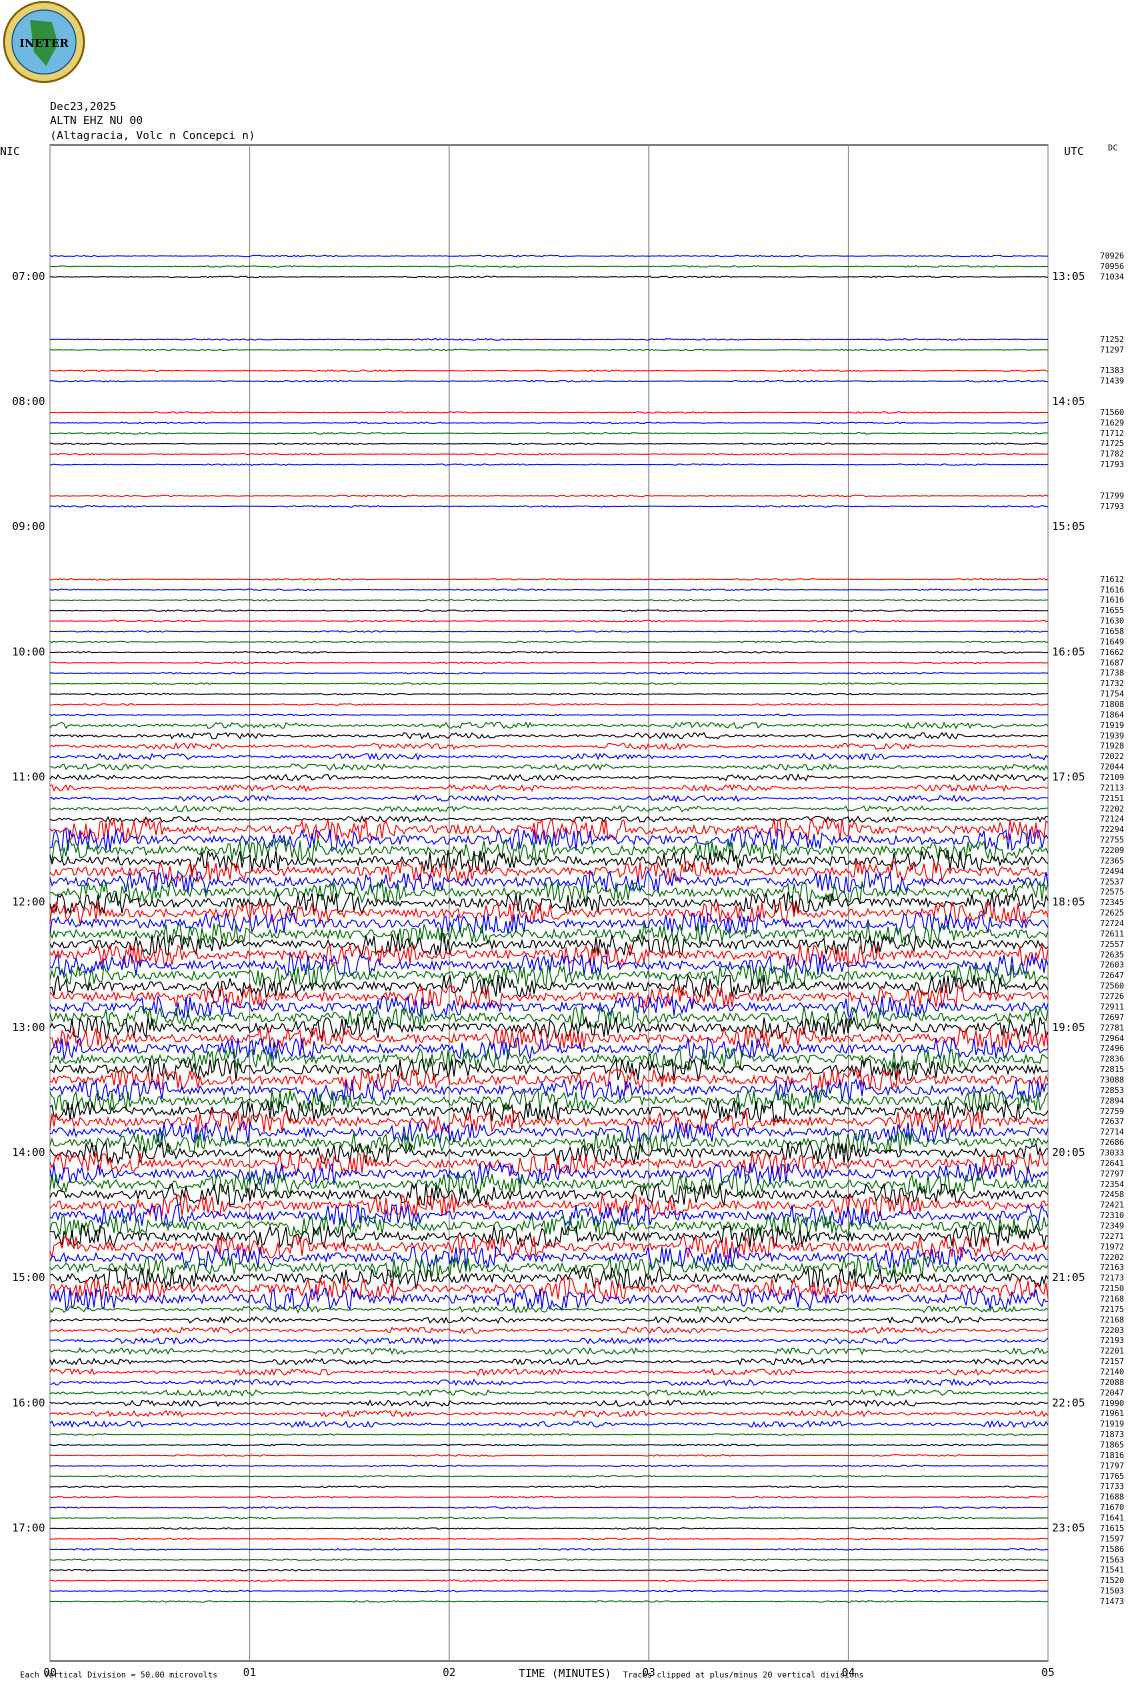 Image resolution: width=1130 pixels, height=1693 pixels. What do you see at coordinates (1112, 798) in the screenshot?
I see `trace-offset: 72151` at bounding box center [1112, 798].